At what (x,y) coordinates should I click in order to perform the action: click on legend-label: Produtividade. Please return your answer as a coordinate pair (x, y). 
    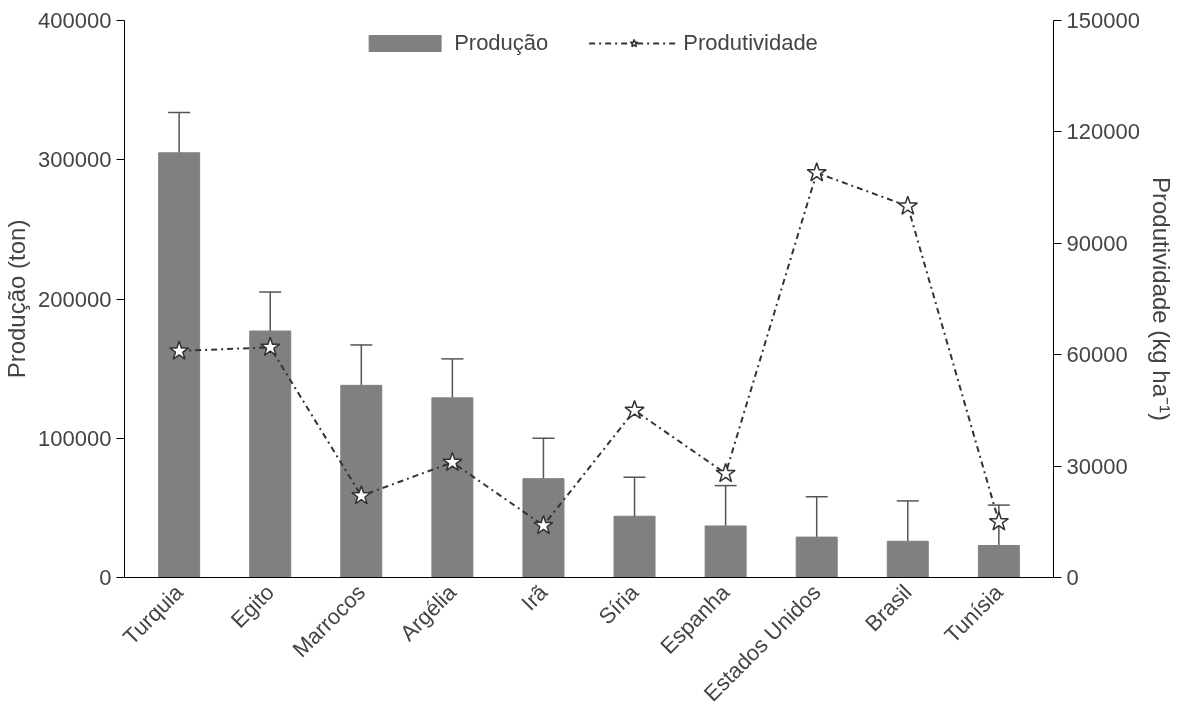
    Looking at the image, I should click on (750, 43).